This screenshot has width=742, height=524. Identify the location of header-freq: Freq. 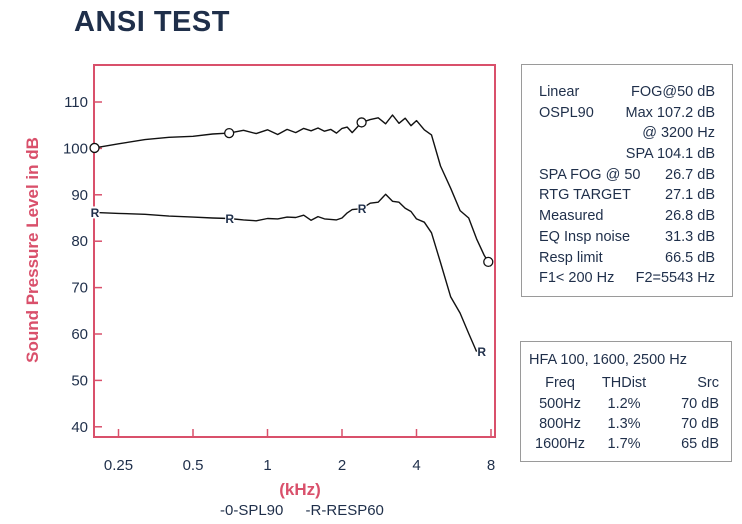
(560, 382).